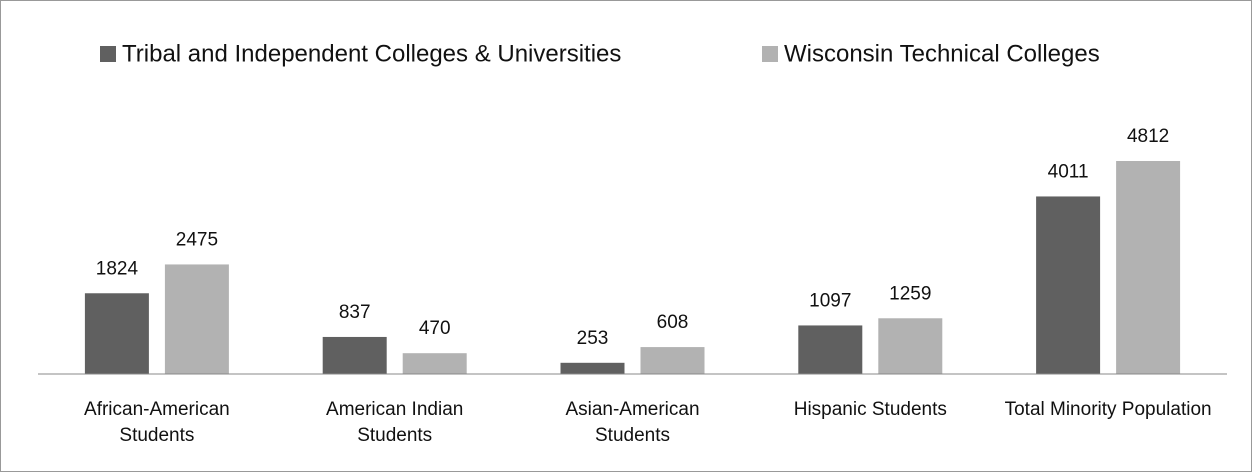 The height and width of the screenshot is (472, 1252). Describe the element at coordinates (117, 268) in the screenshot. I see `data-label: 1824` at that location.